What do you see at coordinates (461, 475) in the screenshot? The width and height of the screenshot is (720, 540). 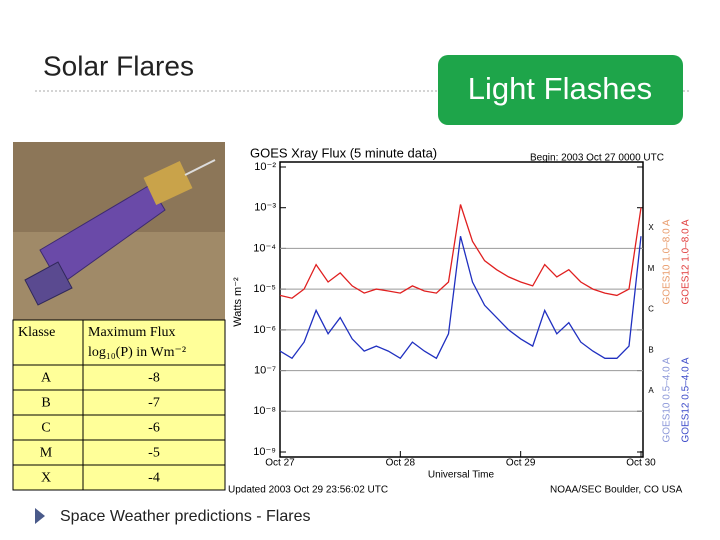 I see `x-axis-label: Universal Time` at bounding box center [461, 475].